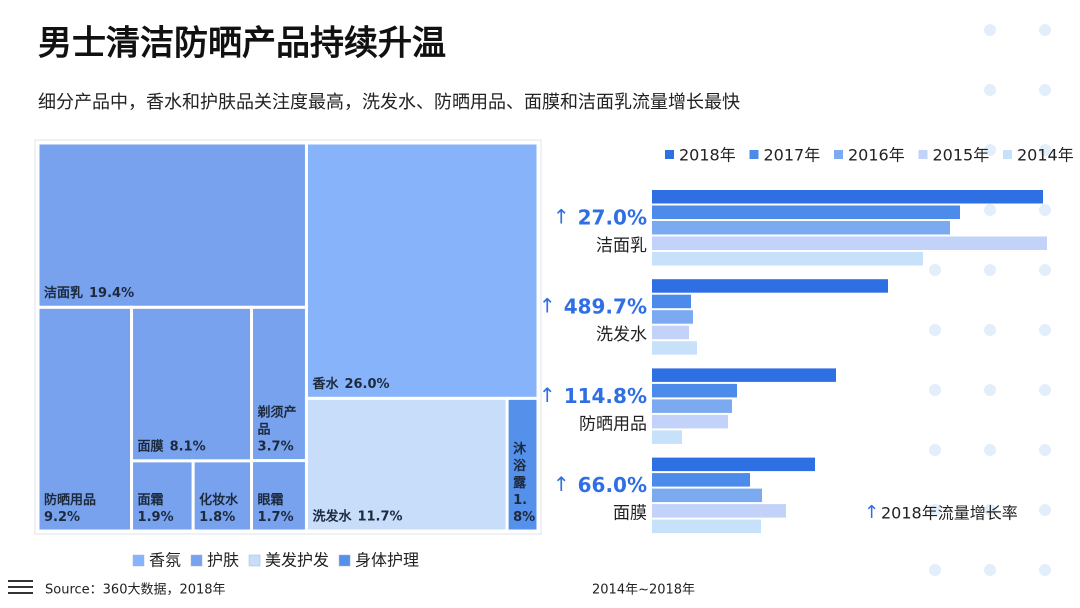 The width and height of the screenshot is (1080, 608). I want to click on background-dots, so click(990, 300).